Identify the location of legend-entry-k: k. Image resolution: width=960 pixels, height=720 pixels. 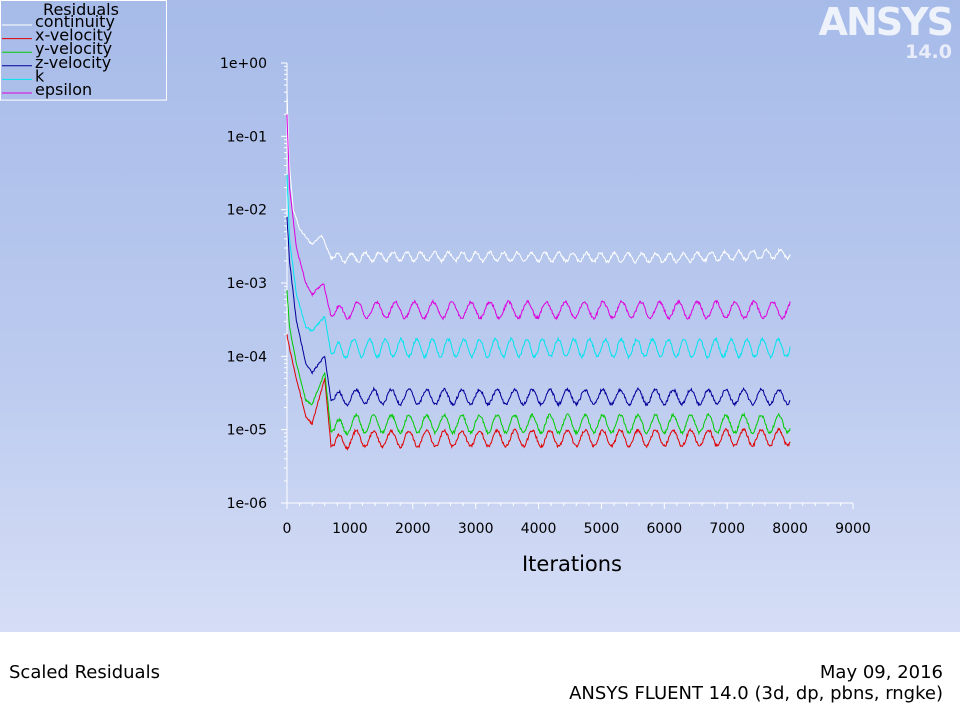
(40, 75).